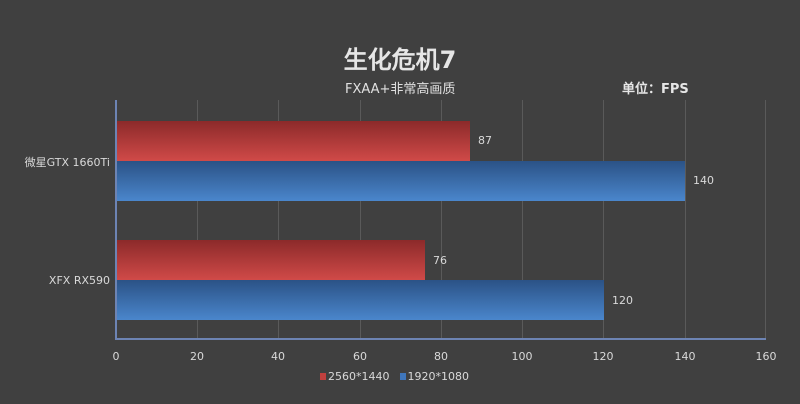  What do you see at coordinates (197, 356) in the screenshot?
I see `x-tick: 20` at bounding box center [197, 356].